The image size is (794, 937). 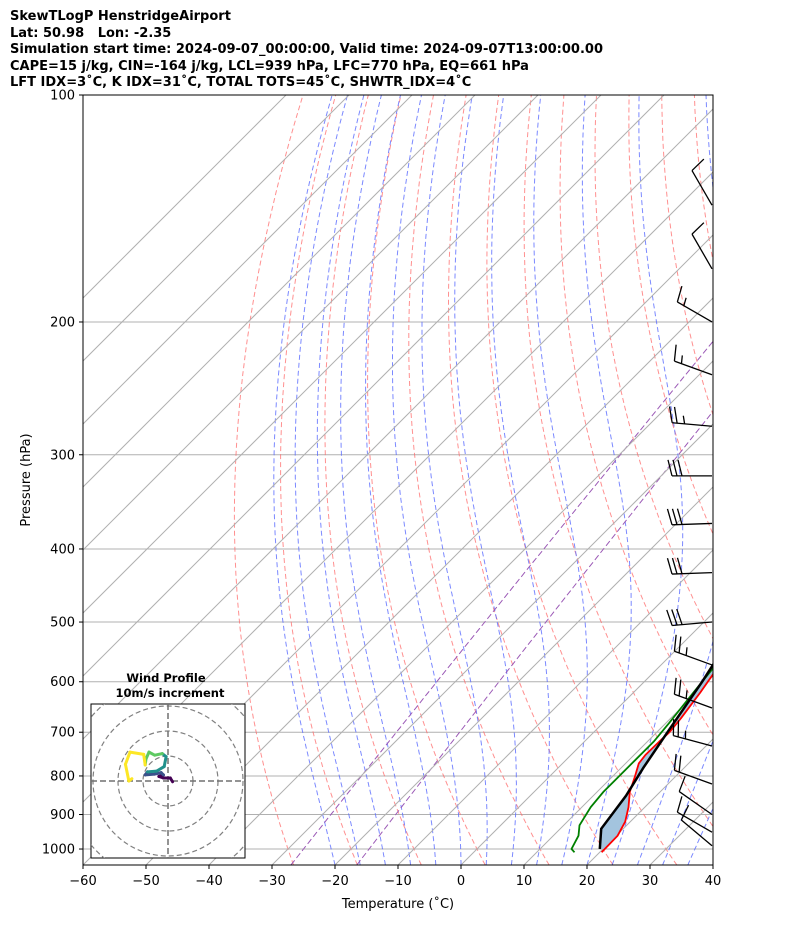 What do you see at coordinates (120, 16) in the screenshot?
I see `title-station: SkewTLogP HenstridgeAirport` at bounding box center [120, 16].